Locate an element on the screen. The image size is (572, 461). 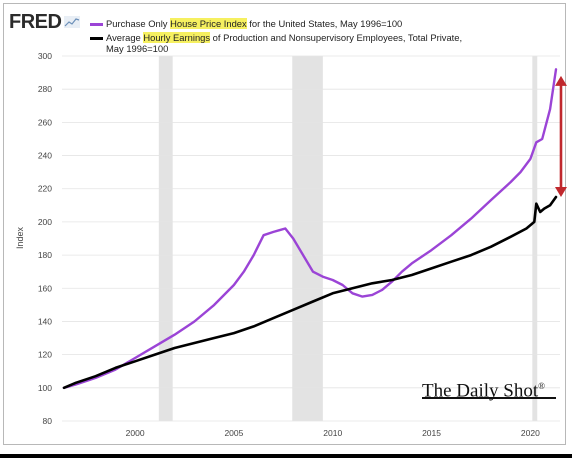
bottom-divider is located at coordinates (286, 456).